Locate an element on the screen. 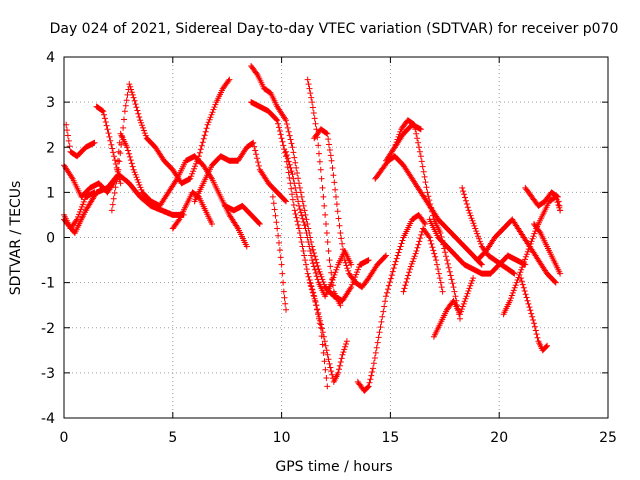  y-tick-label: 4 is located at coordinates (50, 58).